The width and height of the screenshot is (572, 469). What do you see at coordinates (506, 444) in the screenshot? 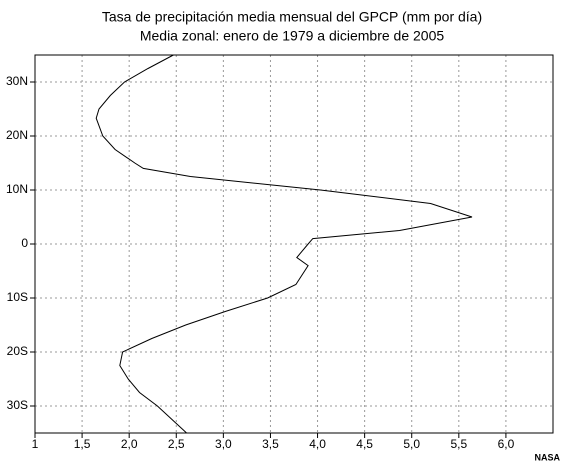
I see `x-tick-label: 6,0` at bounding box center [506, 444].